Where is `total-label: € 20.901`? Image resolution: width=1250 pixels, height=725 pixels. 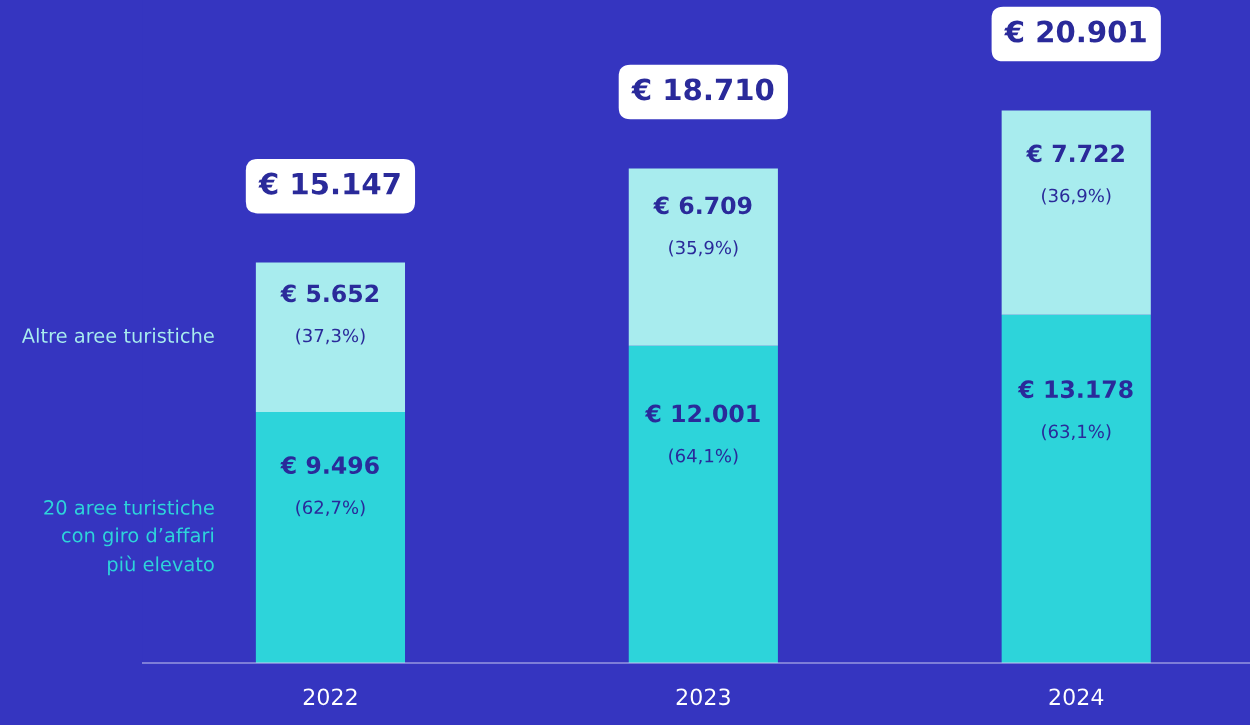
total-label: € 20.901 is located at coordinates (1075, 31).